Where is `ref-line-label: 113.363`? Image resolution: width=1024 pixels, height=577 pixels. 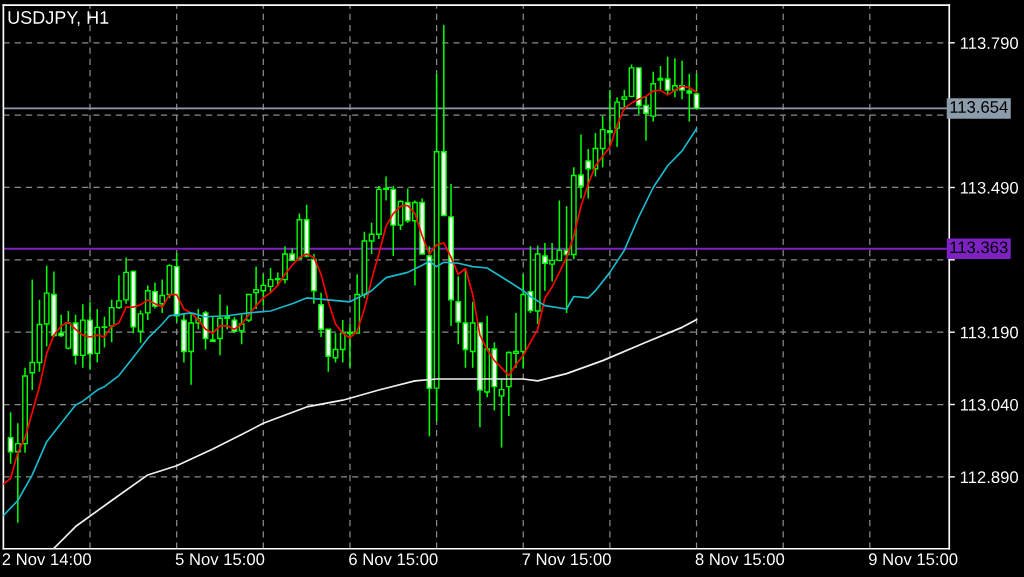
ref-line-label: 113.363 is located at coordinates (979, 247).